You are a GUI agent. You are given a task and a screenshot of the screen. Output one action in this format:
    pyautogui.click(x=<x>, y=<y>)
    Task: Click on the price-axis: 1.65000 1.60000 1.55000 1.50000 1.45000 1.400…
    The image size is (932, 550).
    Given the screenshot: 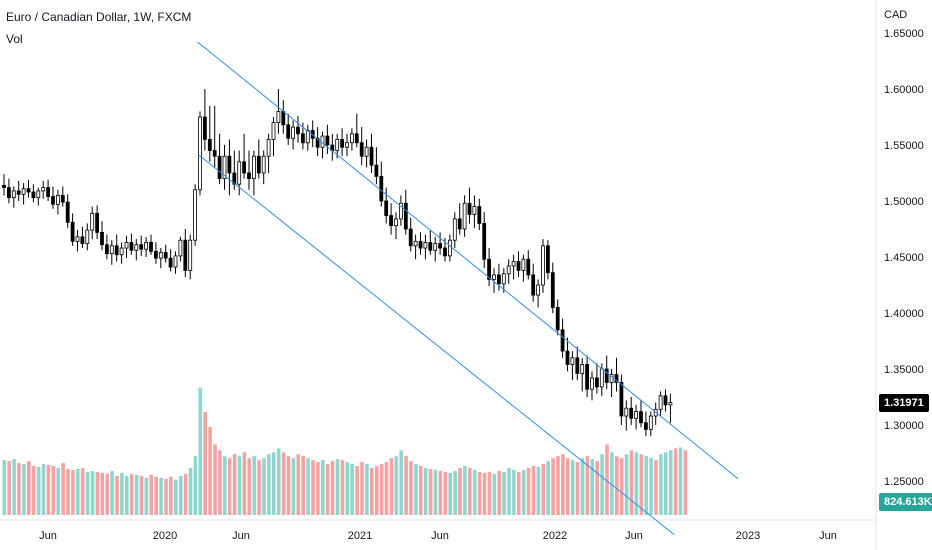 What is the action you would take?
    pyautogui.click(x=904, y=258)
    